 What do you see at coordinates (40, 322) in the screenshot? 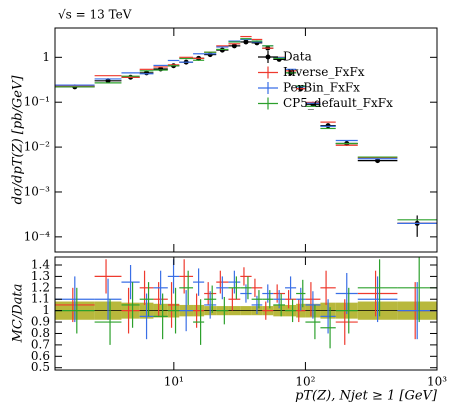
I see `y-tick-label: 0.9` at bounding box center [40, 322].